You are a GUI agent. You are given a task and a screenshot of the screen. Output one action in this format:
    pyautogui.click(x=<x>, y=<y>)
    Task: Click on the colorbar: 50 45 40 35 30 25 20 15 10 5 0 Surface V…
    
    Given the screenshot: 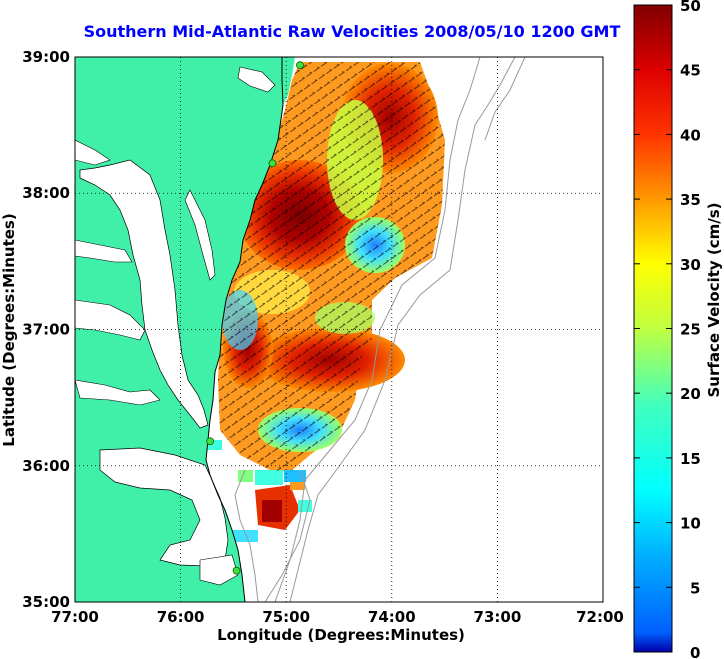 What is the action you would take?
    pyautogui.click(x=678, y=329)
    